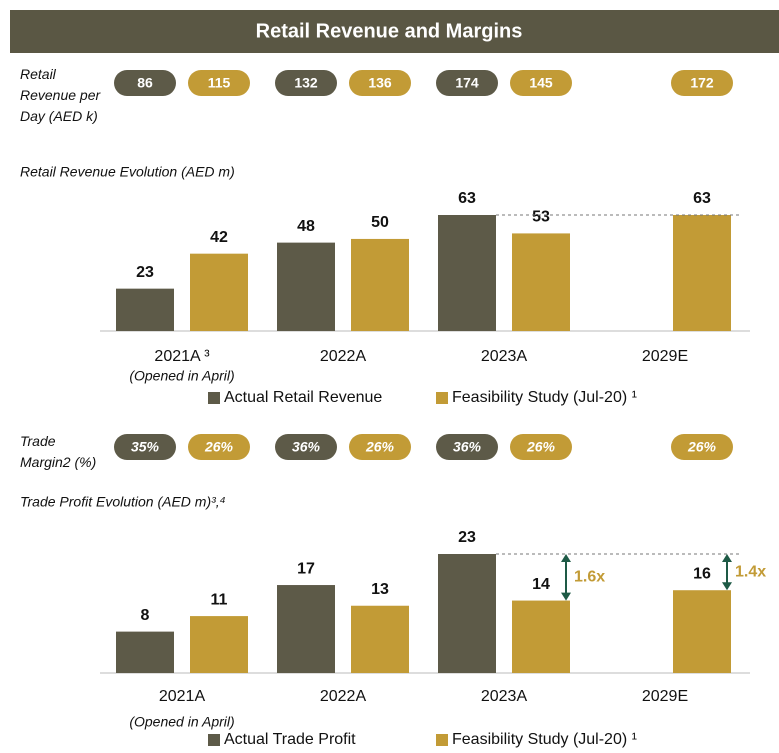 This screenshot has height=753, width=779. Describe the element at coordinates (380, 589) in the screenshot. I see `data-label: 13` at that location.